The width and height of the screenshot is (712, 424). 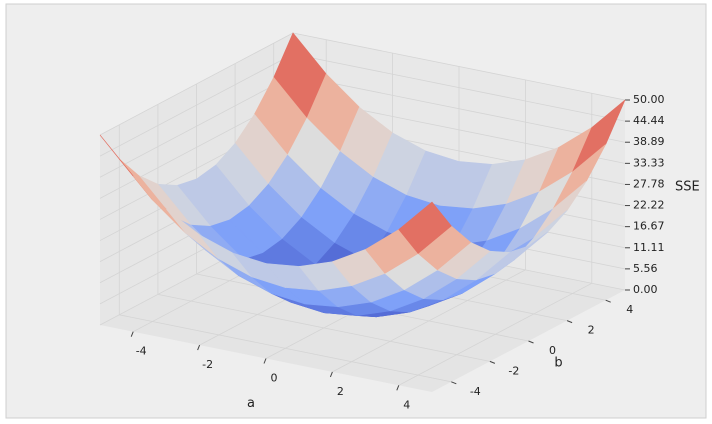 What do you see at coordinates (591, 330) in the screenshot?
I see `y-tick-label: 2` at bounding box center [591, 330].